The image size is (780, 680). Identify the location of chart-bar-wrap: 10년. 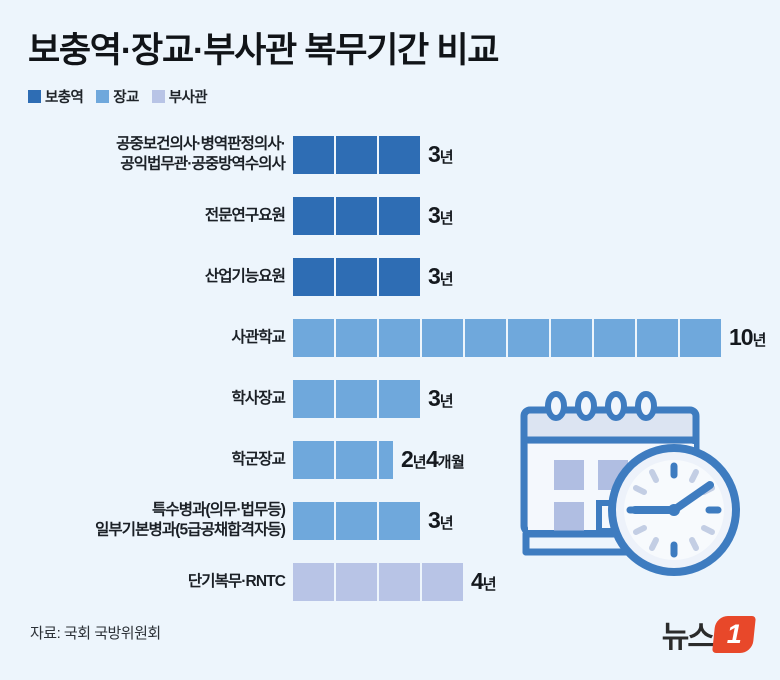
(529, 337).